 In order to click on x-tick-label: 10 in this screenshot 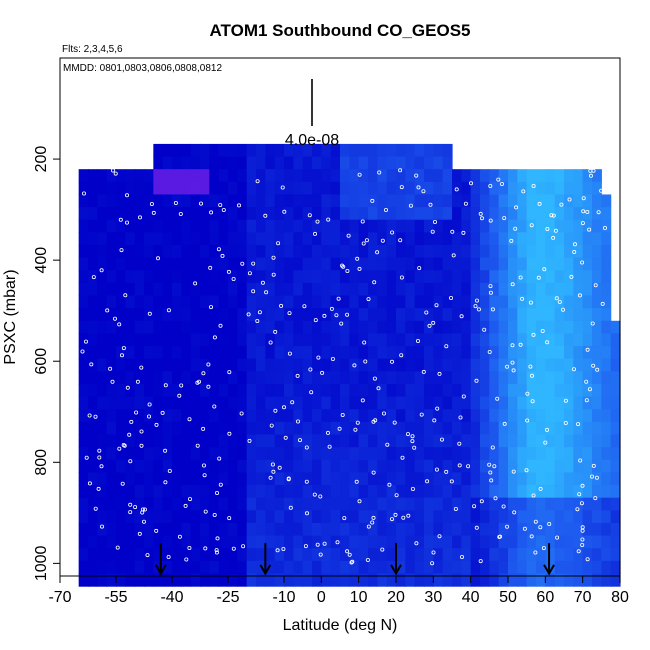, I will do `click(359, 597)`.